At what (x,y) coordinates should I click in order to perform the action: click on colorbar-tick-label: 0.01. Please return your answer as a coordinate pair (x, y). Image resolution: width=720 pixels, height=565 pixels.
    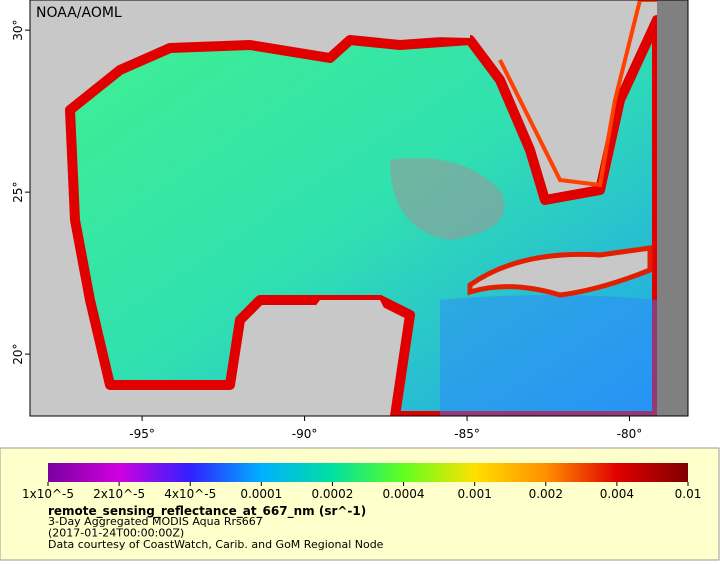
    Looking at the image, I should click on (688, 494).